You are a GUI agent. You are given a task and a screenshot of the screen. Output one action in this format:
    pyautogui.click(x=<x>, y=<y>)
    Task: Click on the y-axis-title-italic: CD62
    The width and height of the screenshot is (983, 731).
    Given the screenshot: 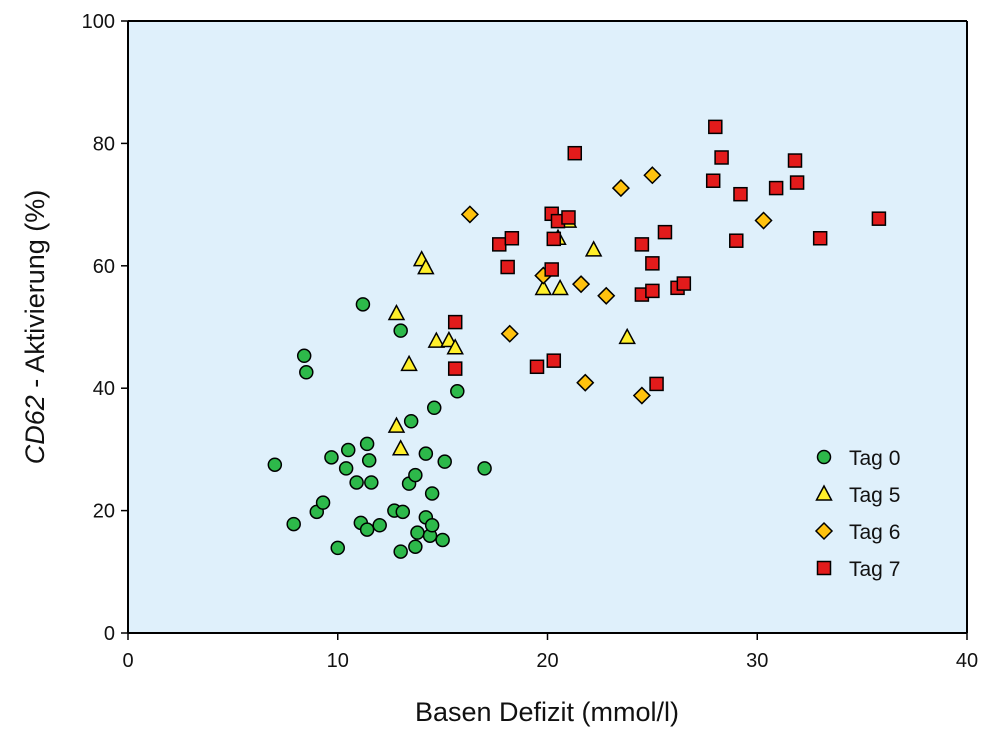 What is the action you would take?
    pyautogui.click(x=35, y=429)
    